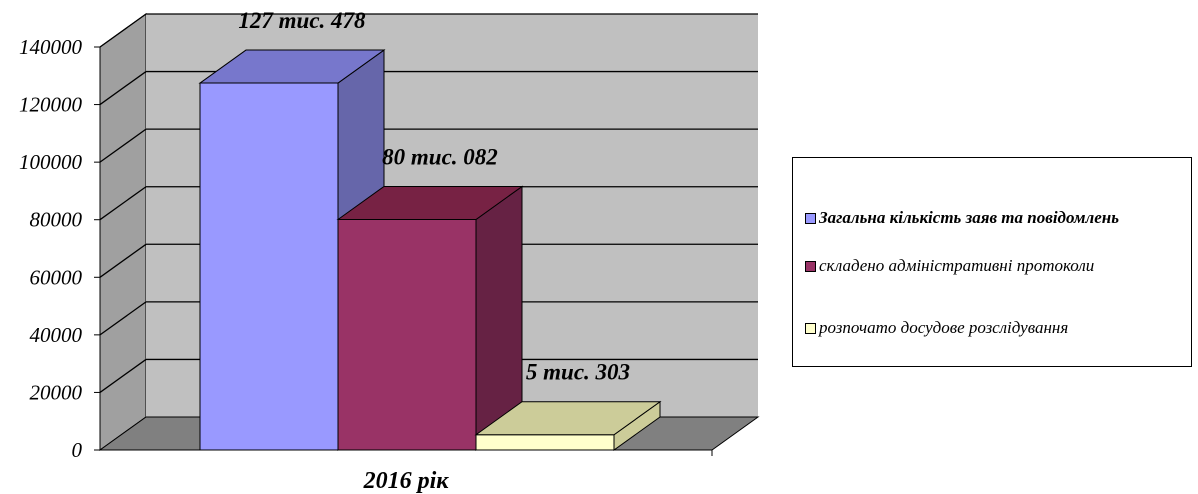  I want to click on category-label: 2016 рік, so click(406, 481).